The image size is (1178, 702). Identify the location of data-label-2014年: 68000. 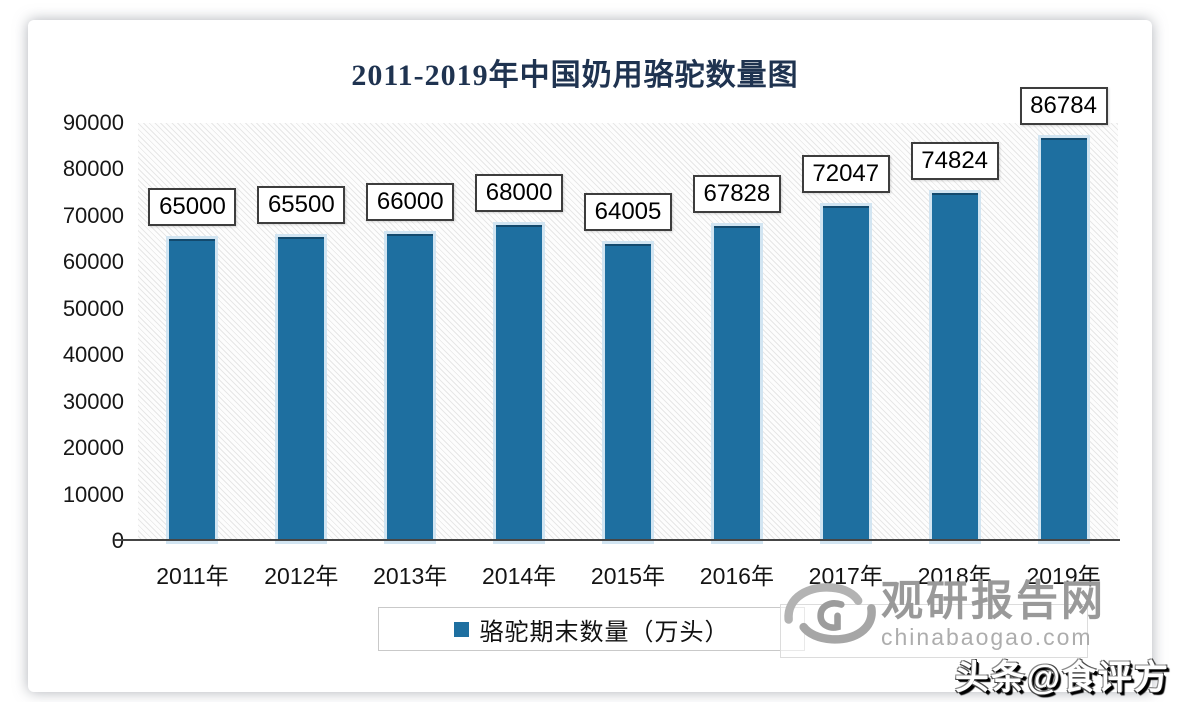
(519, 193).